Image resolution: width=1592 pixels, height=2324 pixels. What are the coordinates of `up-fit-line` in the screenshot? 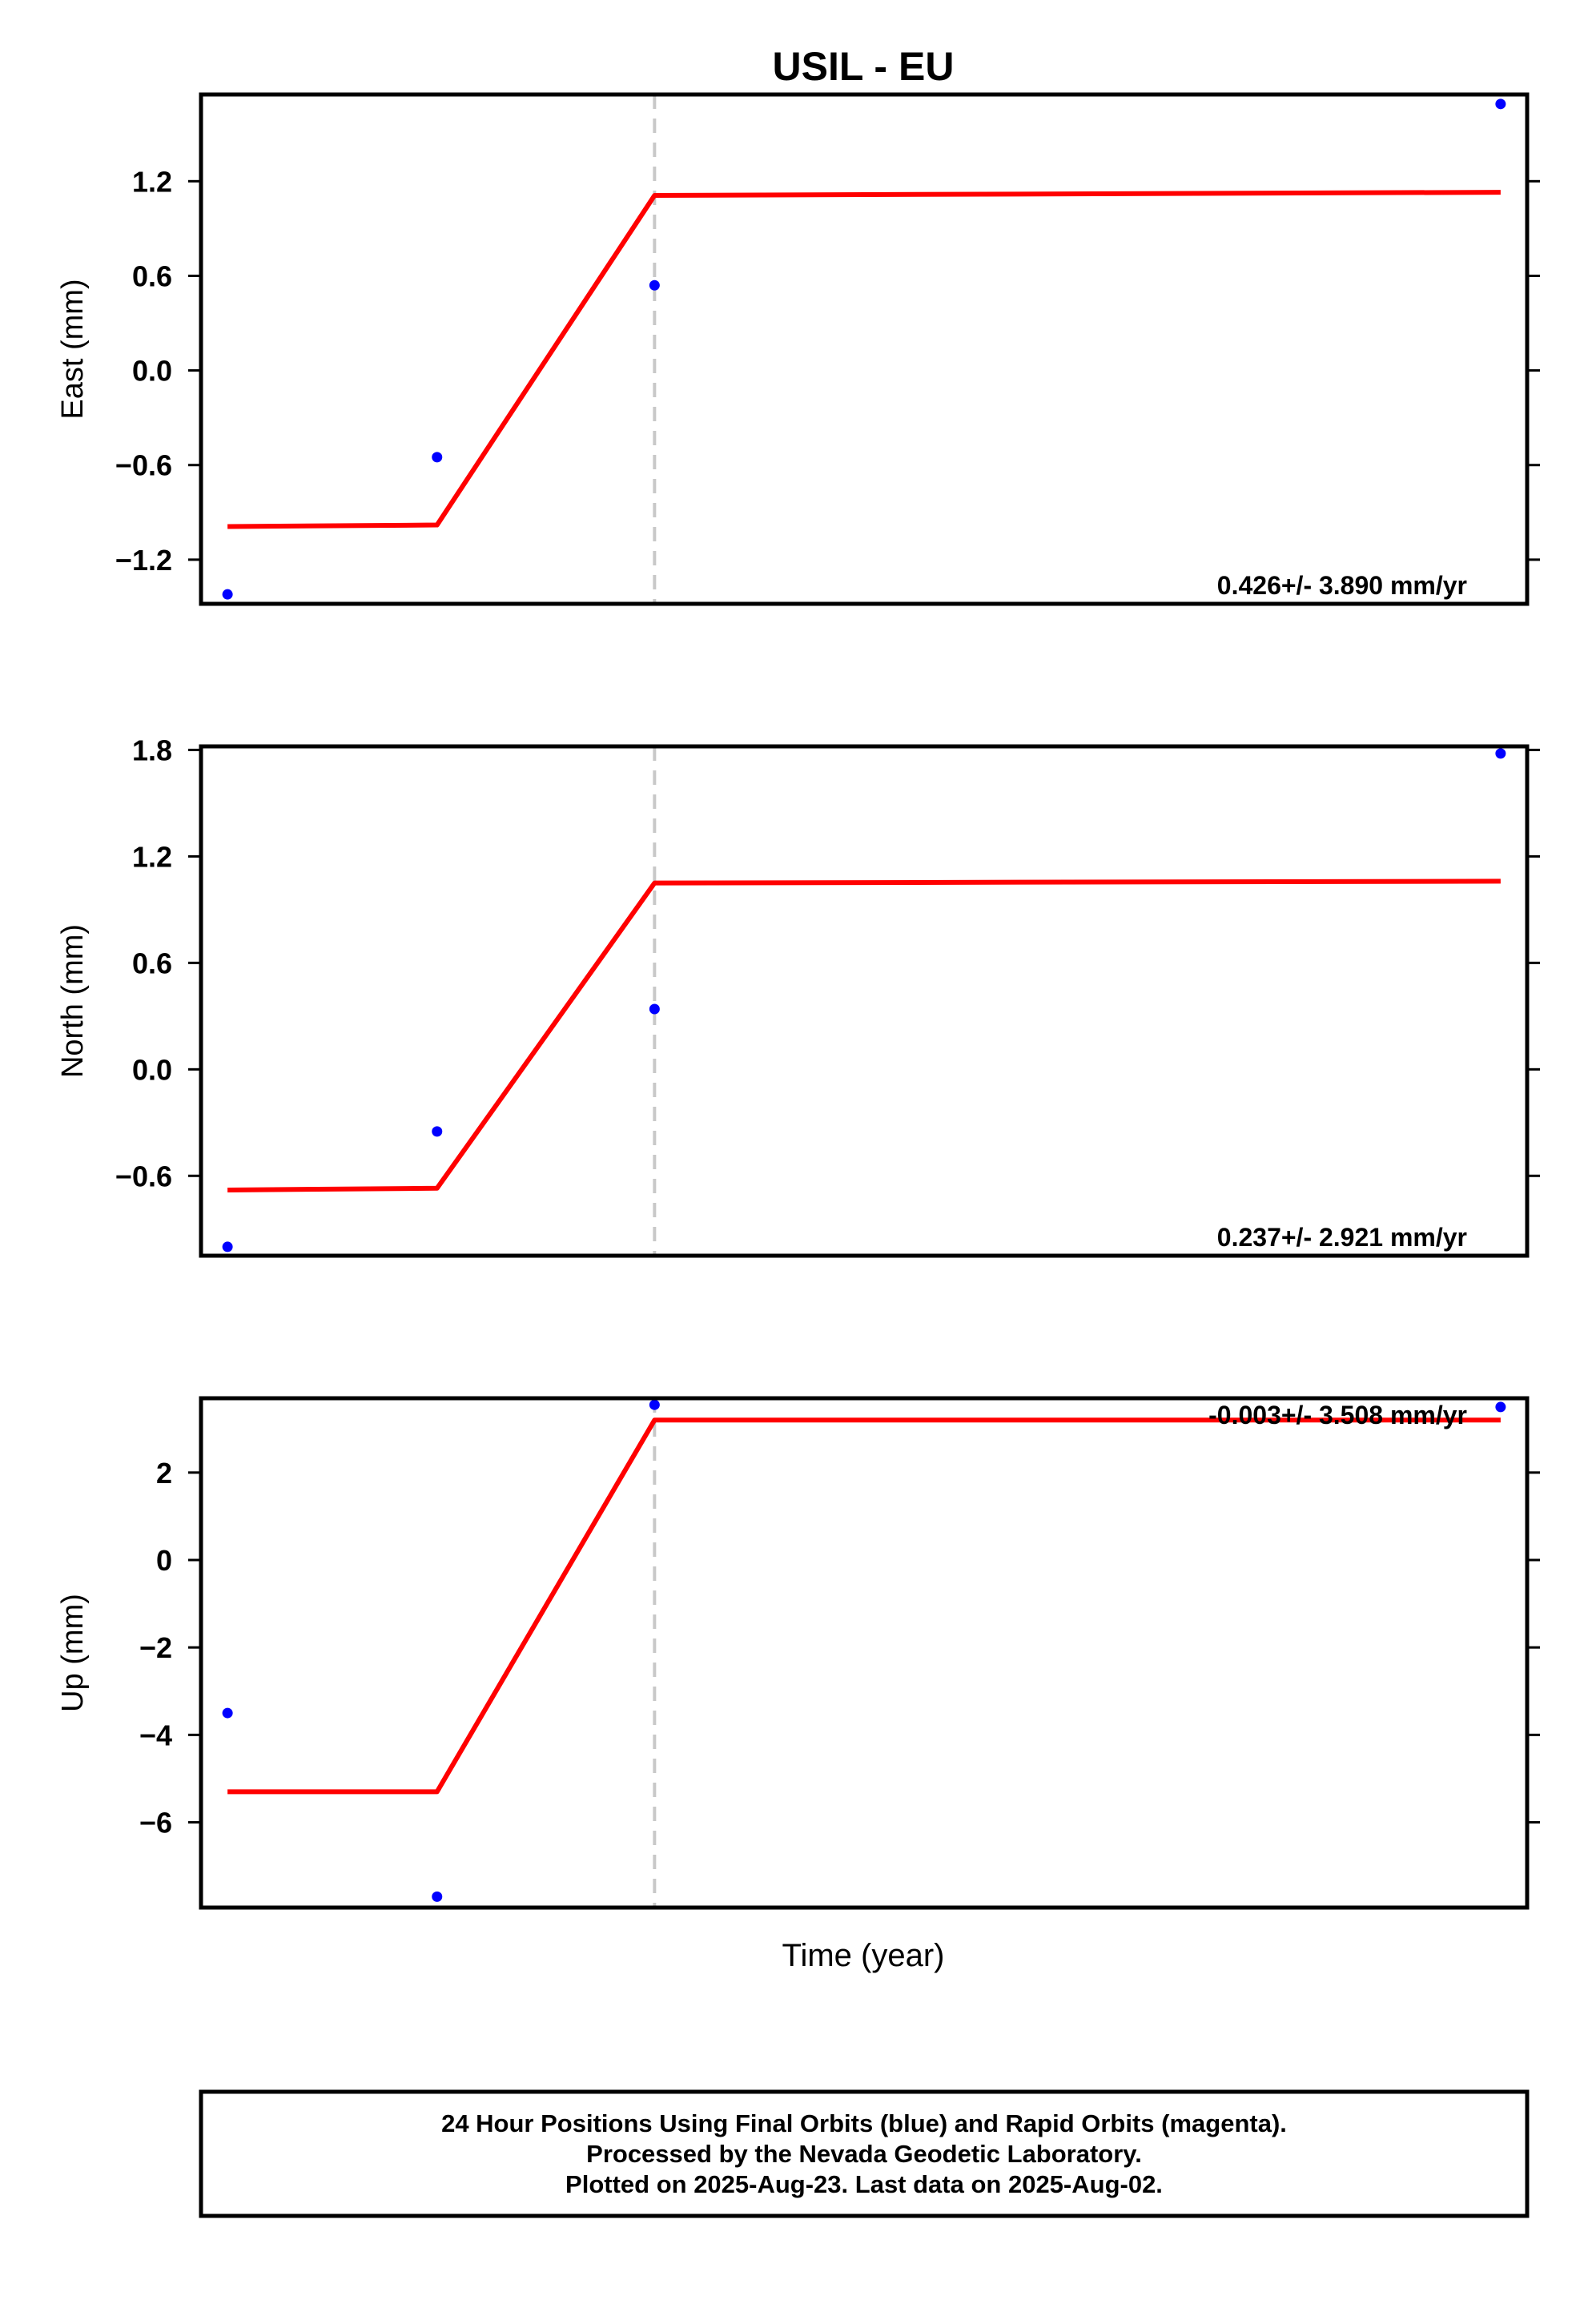 It's located at (864, 1606).